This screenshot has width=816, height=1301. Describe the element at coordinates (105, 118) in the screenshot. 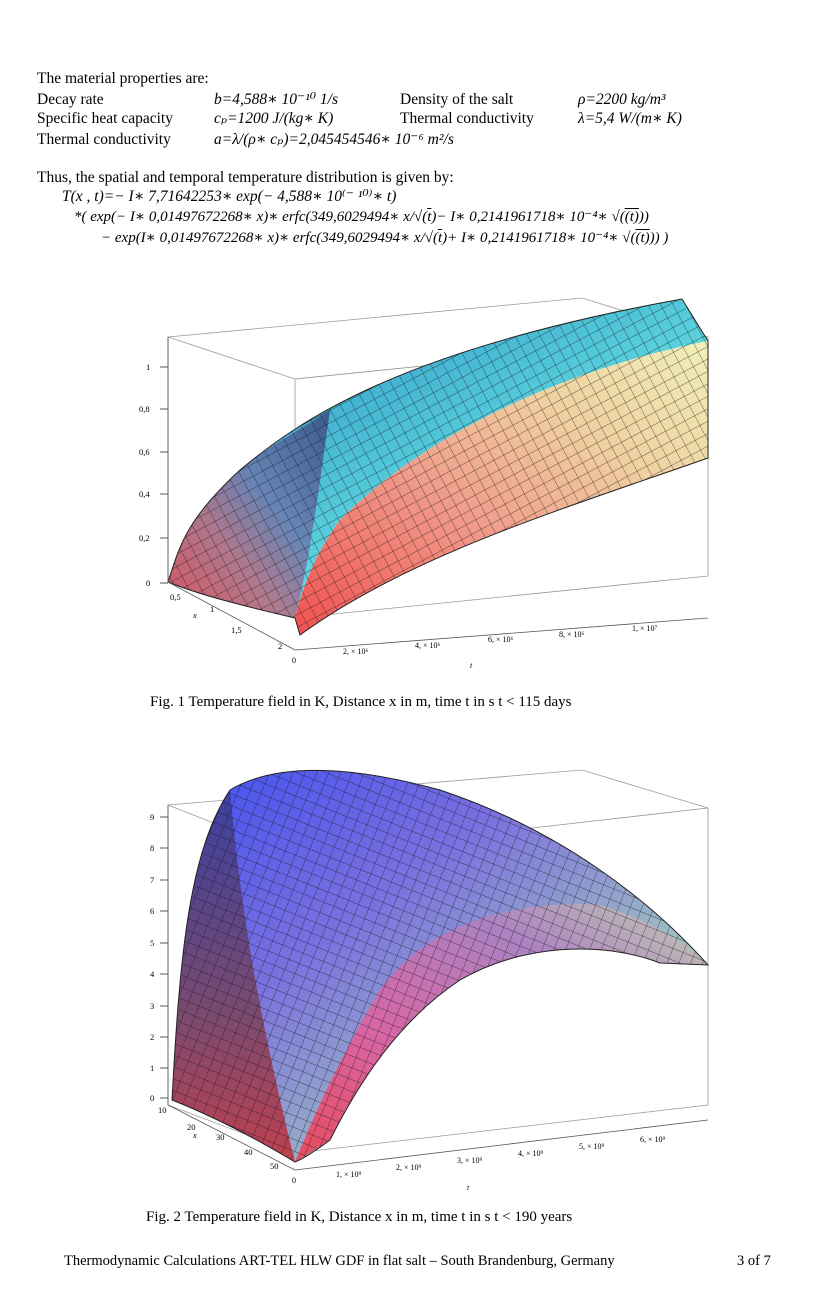

I see `heat-capacity-label: Specific heat capacity` at that location.